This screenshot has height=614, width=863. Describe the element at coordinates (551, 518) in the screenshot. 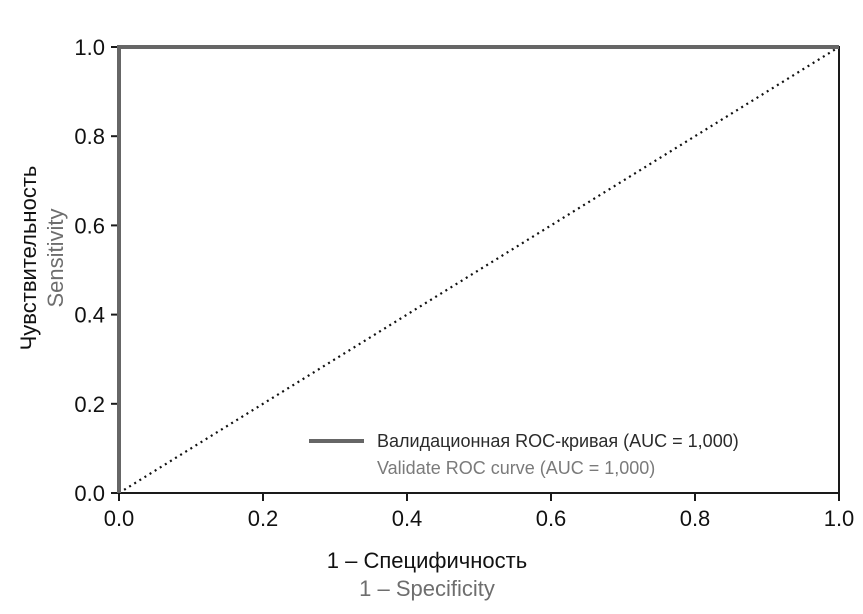

I see `x-tick-label: 0.6` at that location.